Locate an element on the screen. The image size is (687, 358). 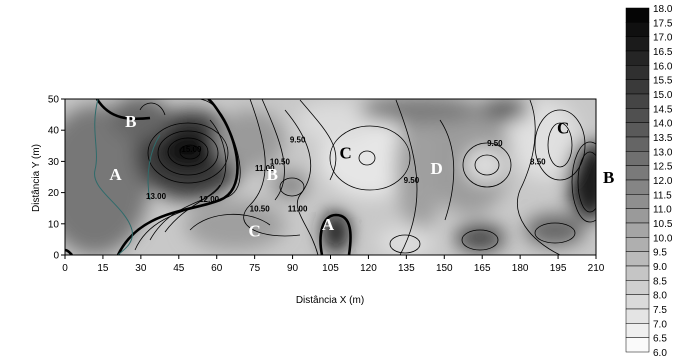
contour-label-text: 13.00 is located at coordinates (156, 196).